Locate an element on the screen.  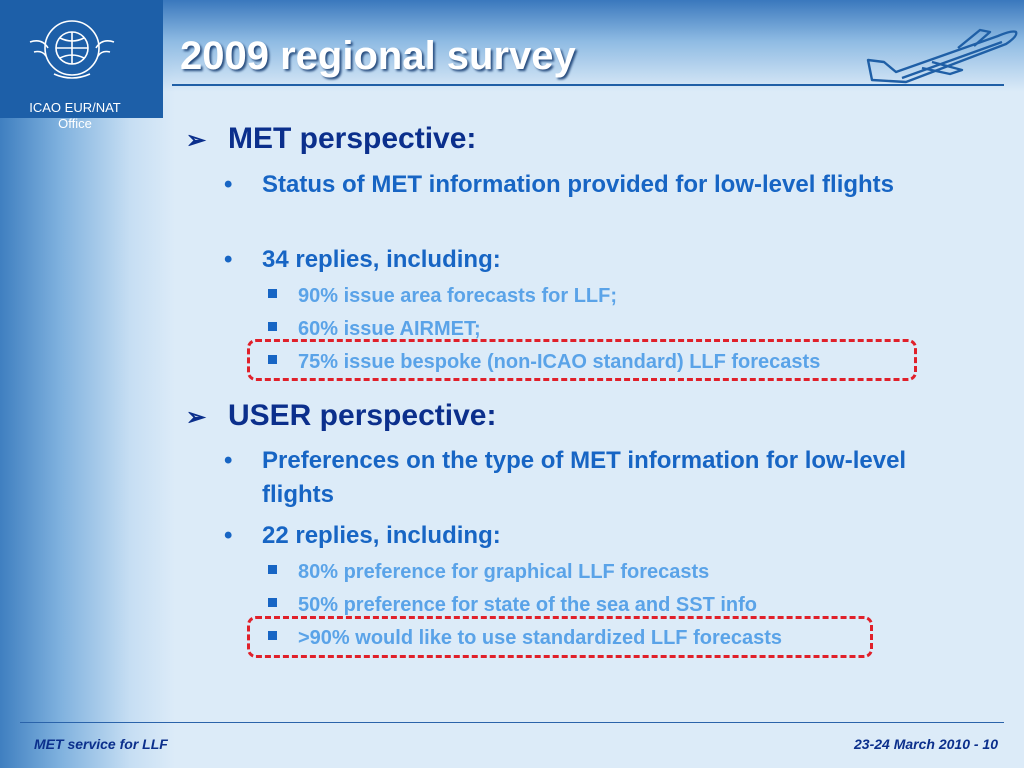
bullet-item: • 22 replies, including: is located at coordinates (594, 536).